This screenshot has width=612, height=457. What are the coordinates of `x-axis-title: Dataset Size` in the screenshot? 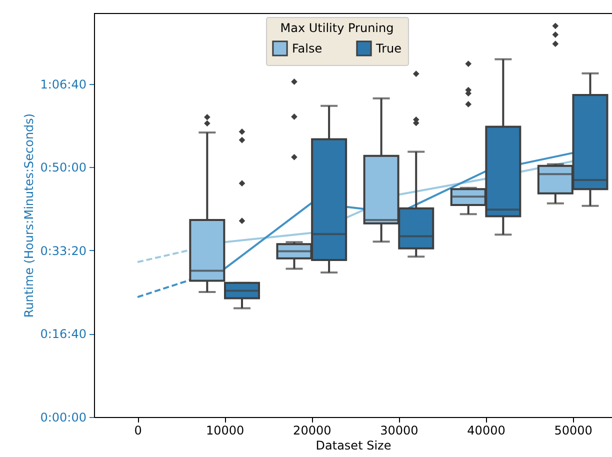 It's located at (354, 445).